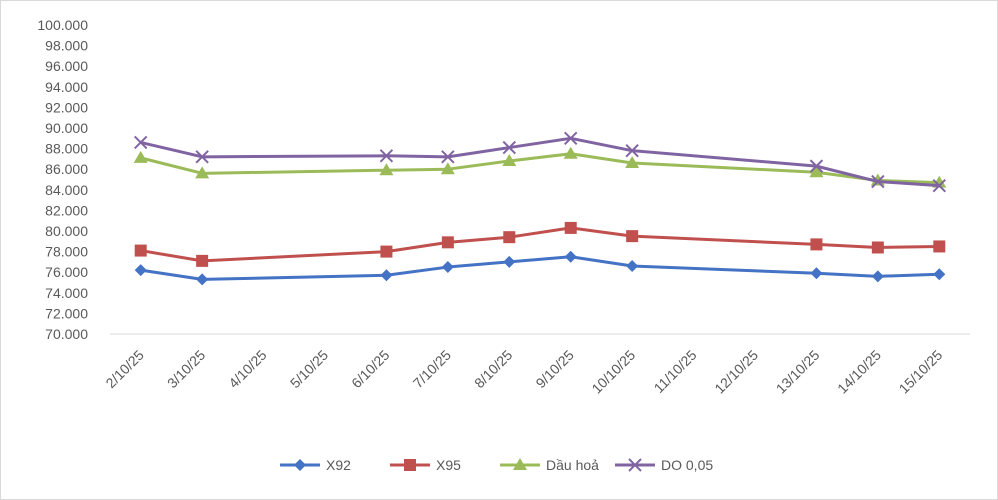 The image size is (998, 500). I want to click on x-tick-label: 6/10/25, so click(370, 369).